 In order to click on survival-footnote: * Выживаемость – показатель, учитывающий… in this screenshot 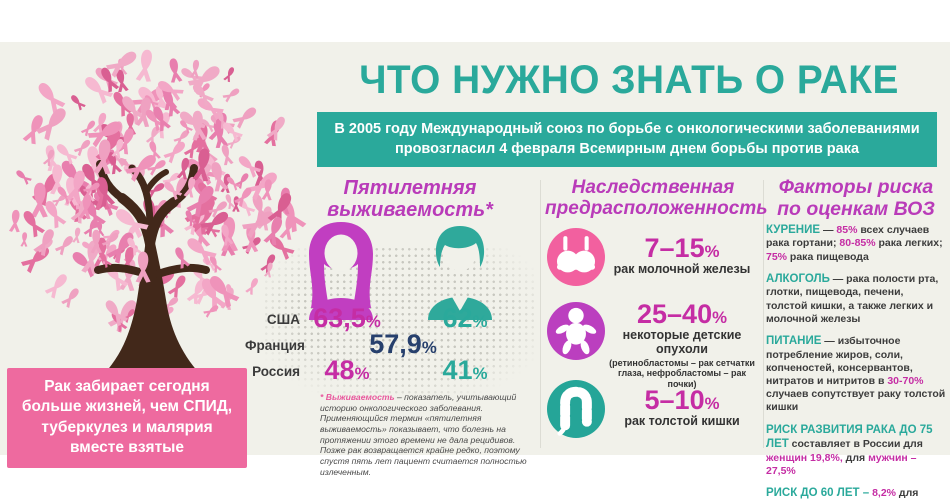, I will do `click(428, 434)`.